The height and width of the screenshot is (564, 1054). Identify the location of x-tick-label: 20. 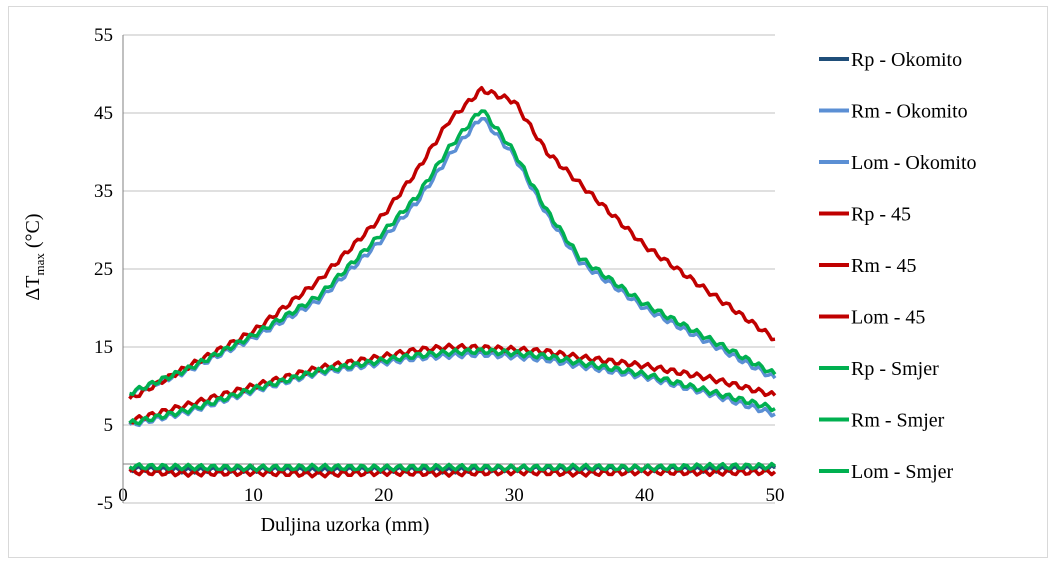
(383, 495).